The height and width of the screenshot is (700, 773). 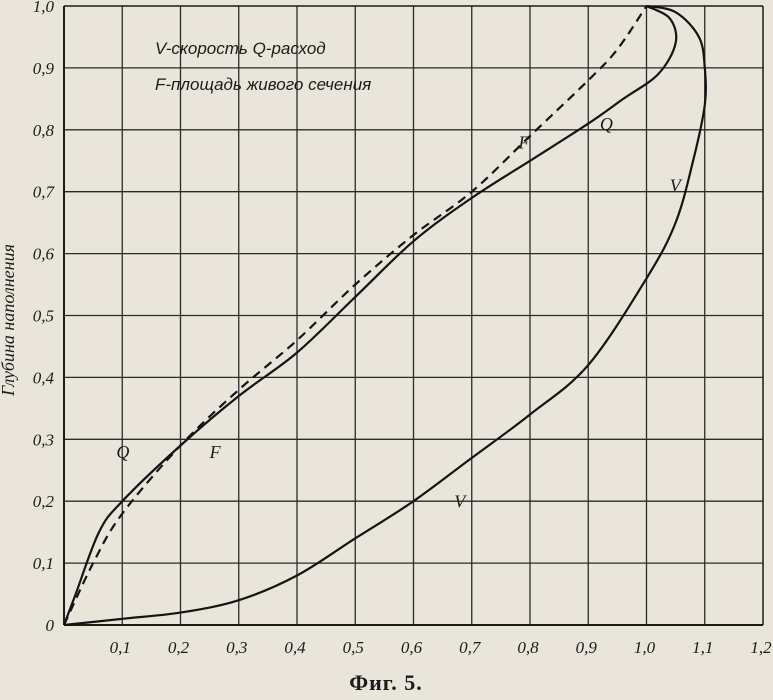 I want to click on y-tick-label: 0, so click(x=50, y=625).